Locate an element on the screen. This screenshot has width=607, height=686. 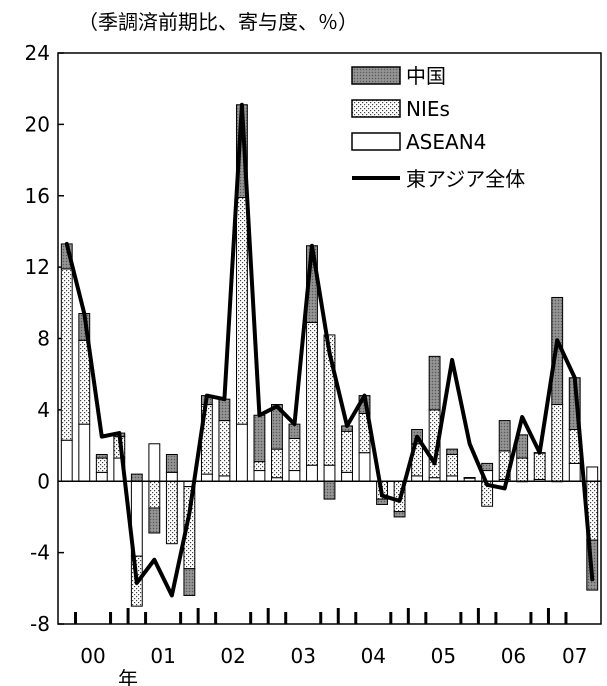
y-tick-label: 20 is located at coordinates (37, 124).